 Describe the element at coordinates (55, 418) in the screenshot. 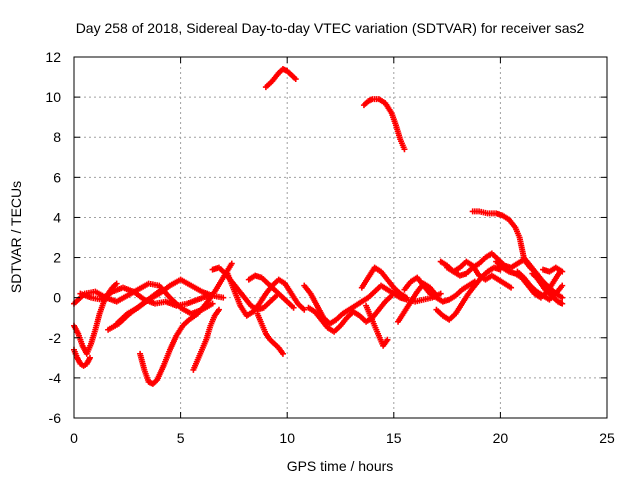

I see `y-tick-label: -6` at that location.